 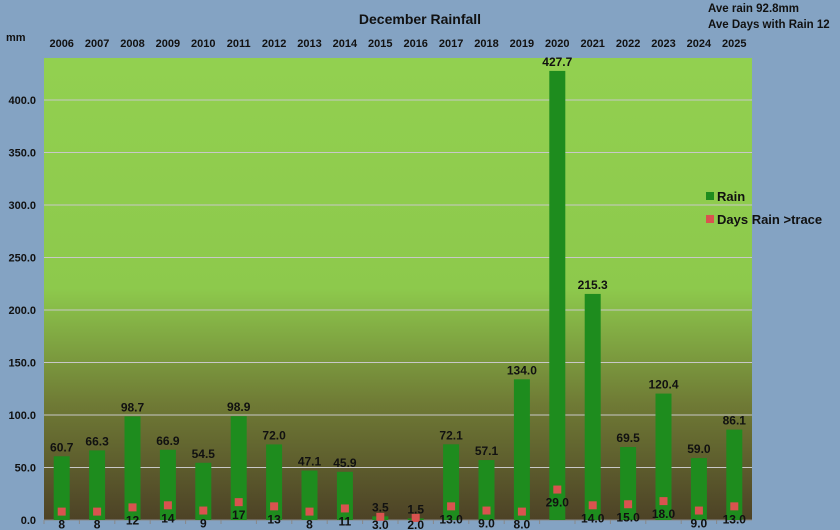 I want to click on rain-value-label: 59.0, so click(x=699, y=449).